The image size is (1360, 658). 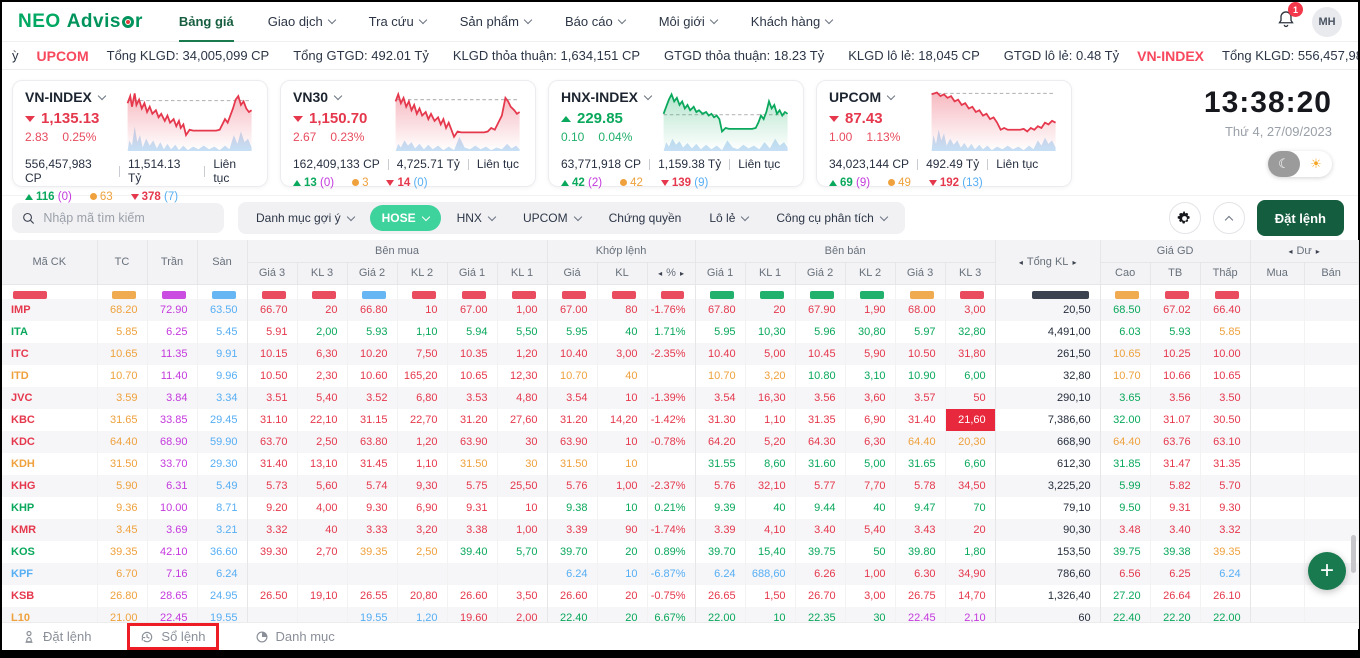 I want to click on col-header-high: Cao, so click(x=1125, y=273).